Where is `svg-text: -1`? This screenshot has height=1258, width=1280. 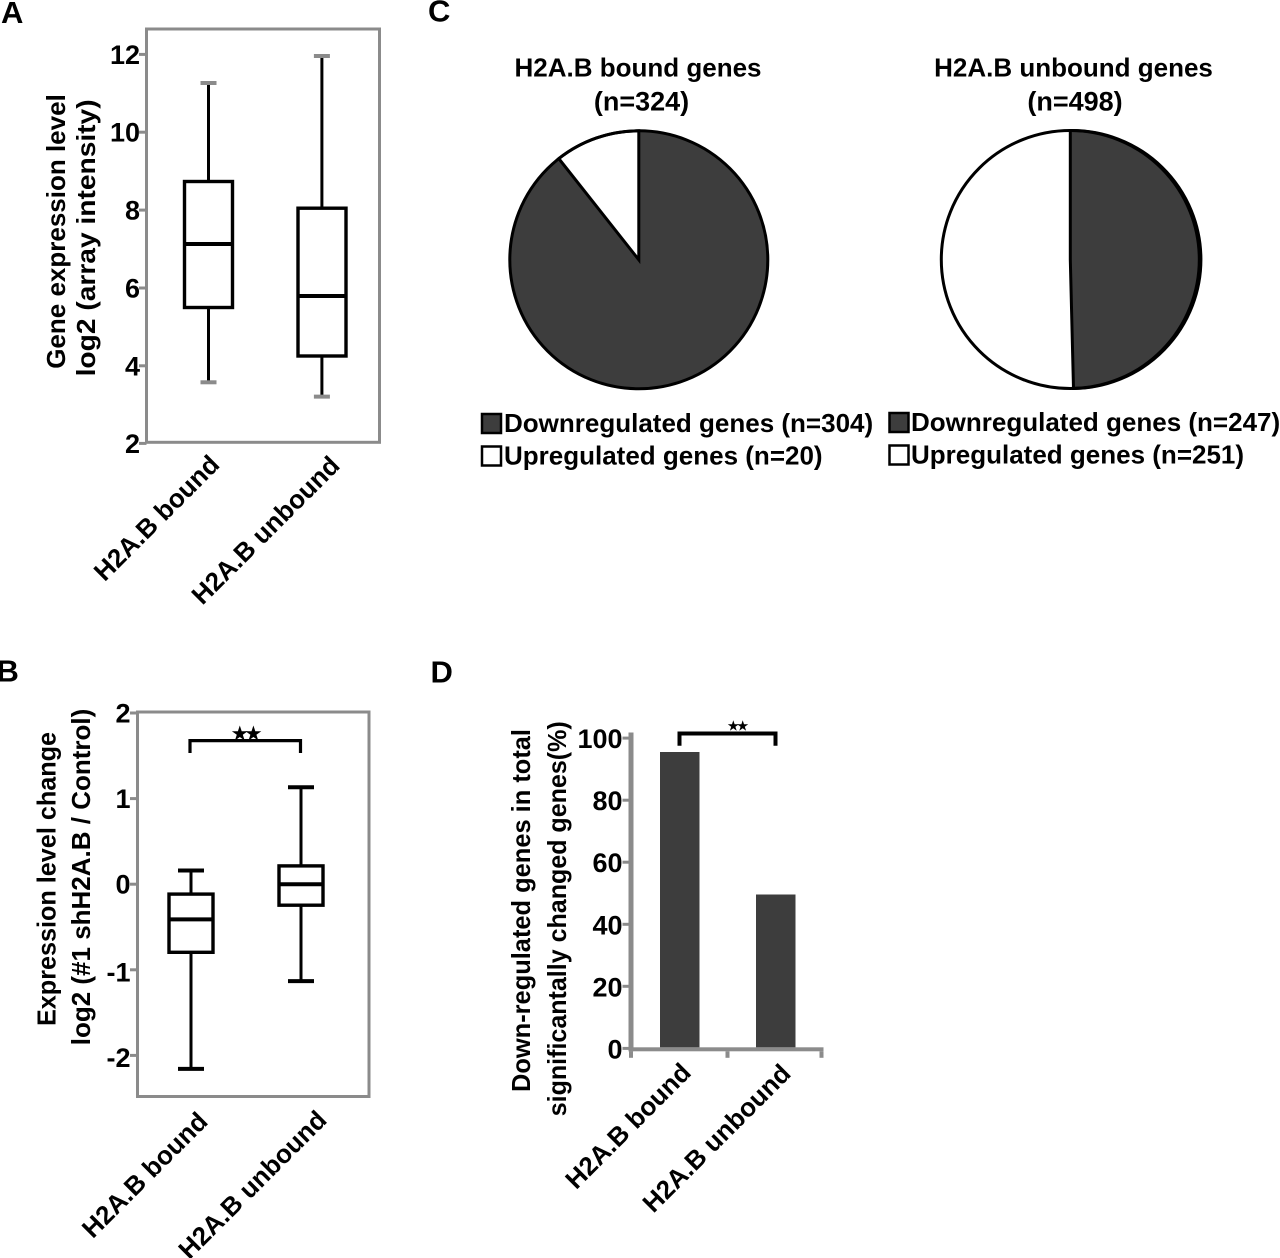 svg-text: -1 is located at coordinates (118, 972).